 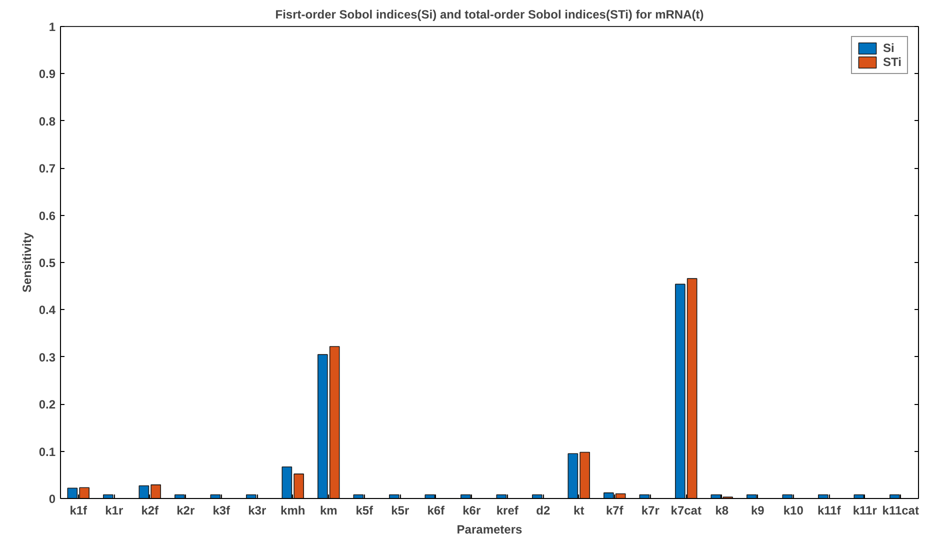 I want to click on y-tick-label: 1, so click(x=52, y=27).